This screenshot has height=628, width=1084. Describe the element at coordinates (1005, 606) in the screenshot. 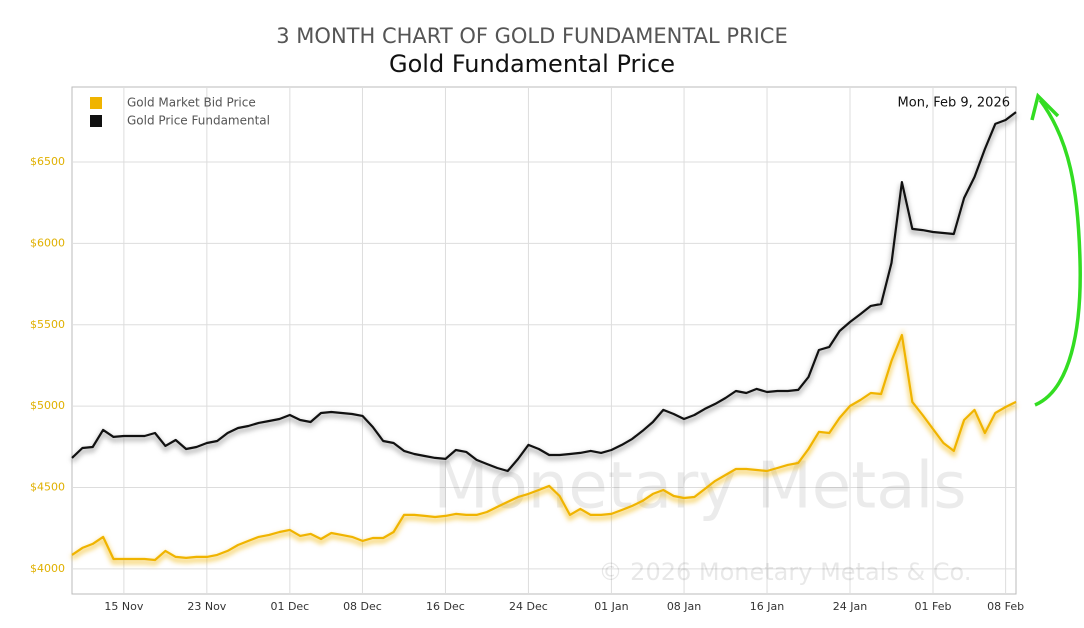

I see `x-tick-label: 08 Feb` at that location.